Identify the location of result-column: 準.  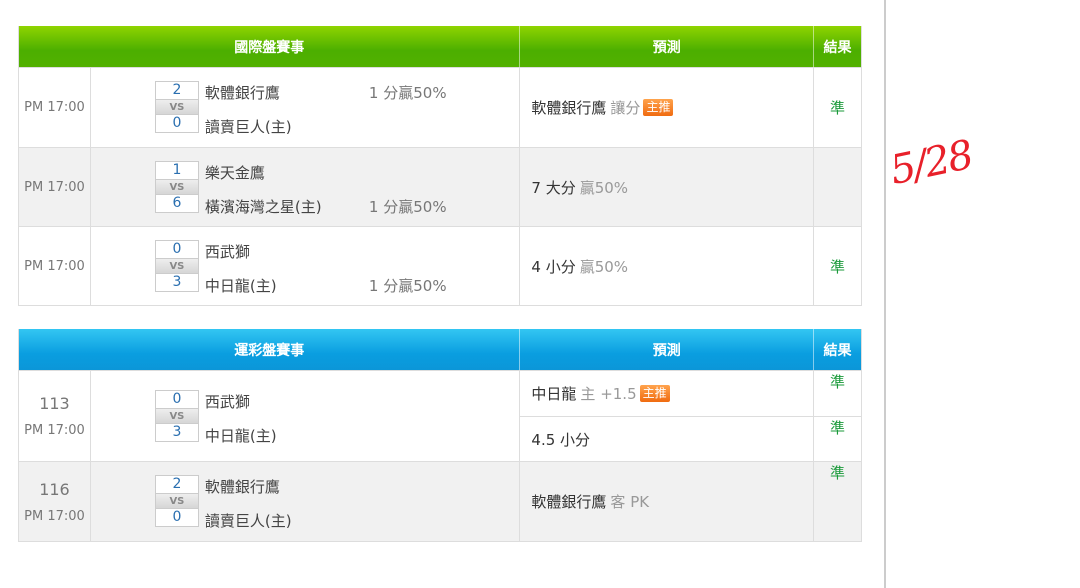
(837, 501).